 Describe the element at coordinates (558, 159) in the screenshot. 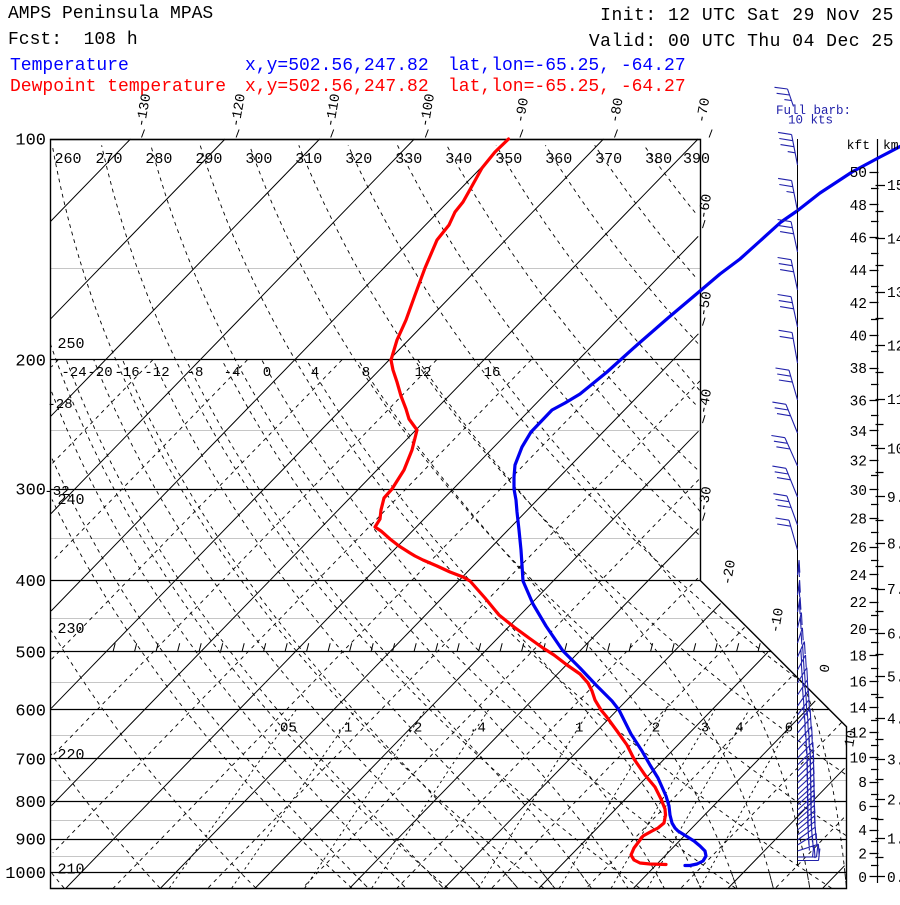

I see `svg-text: 360` at that location.